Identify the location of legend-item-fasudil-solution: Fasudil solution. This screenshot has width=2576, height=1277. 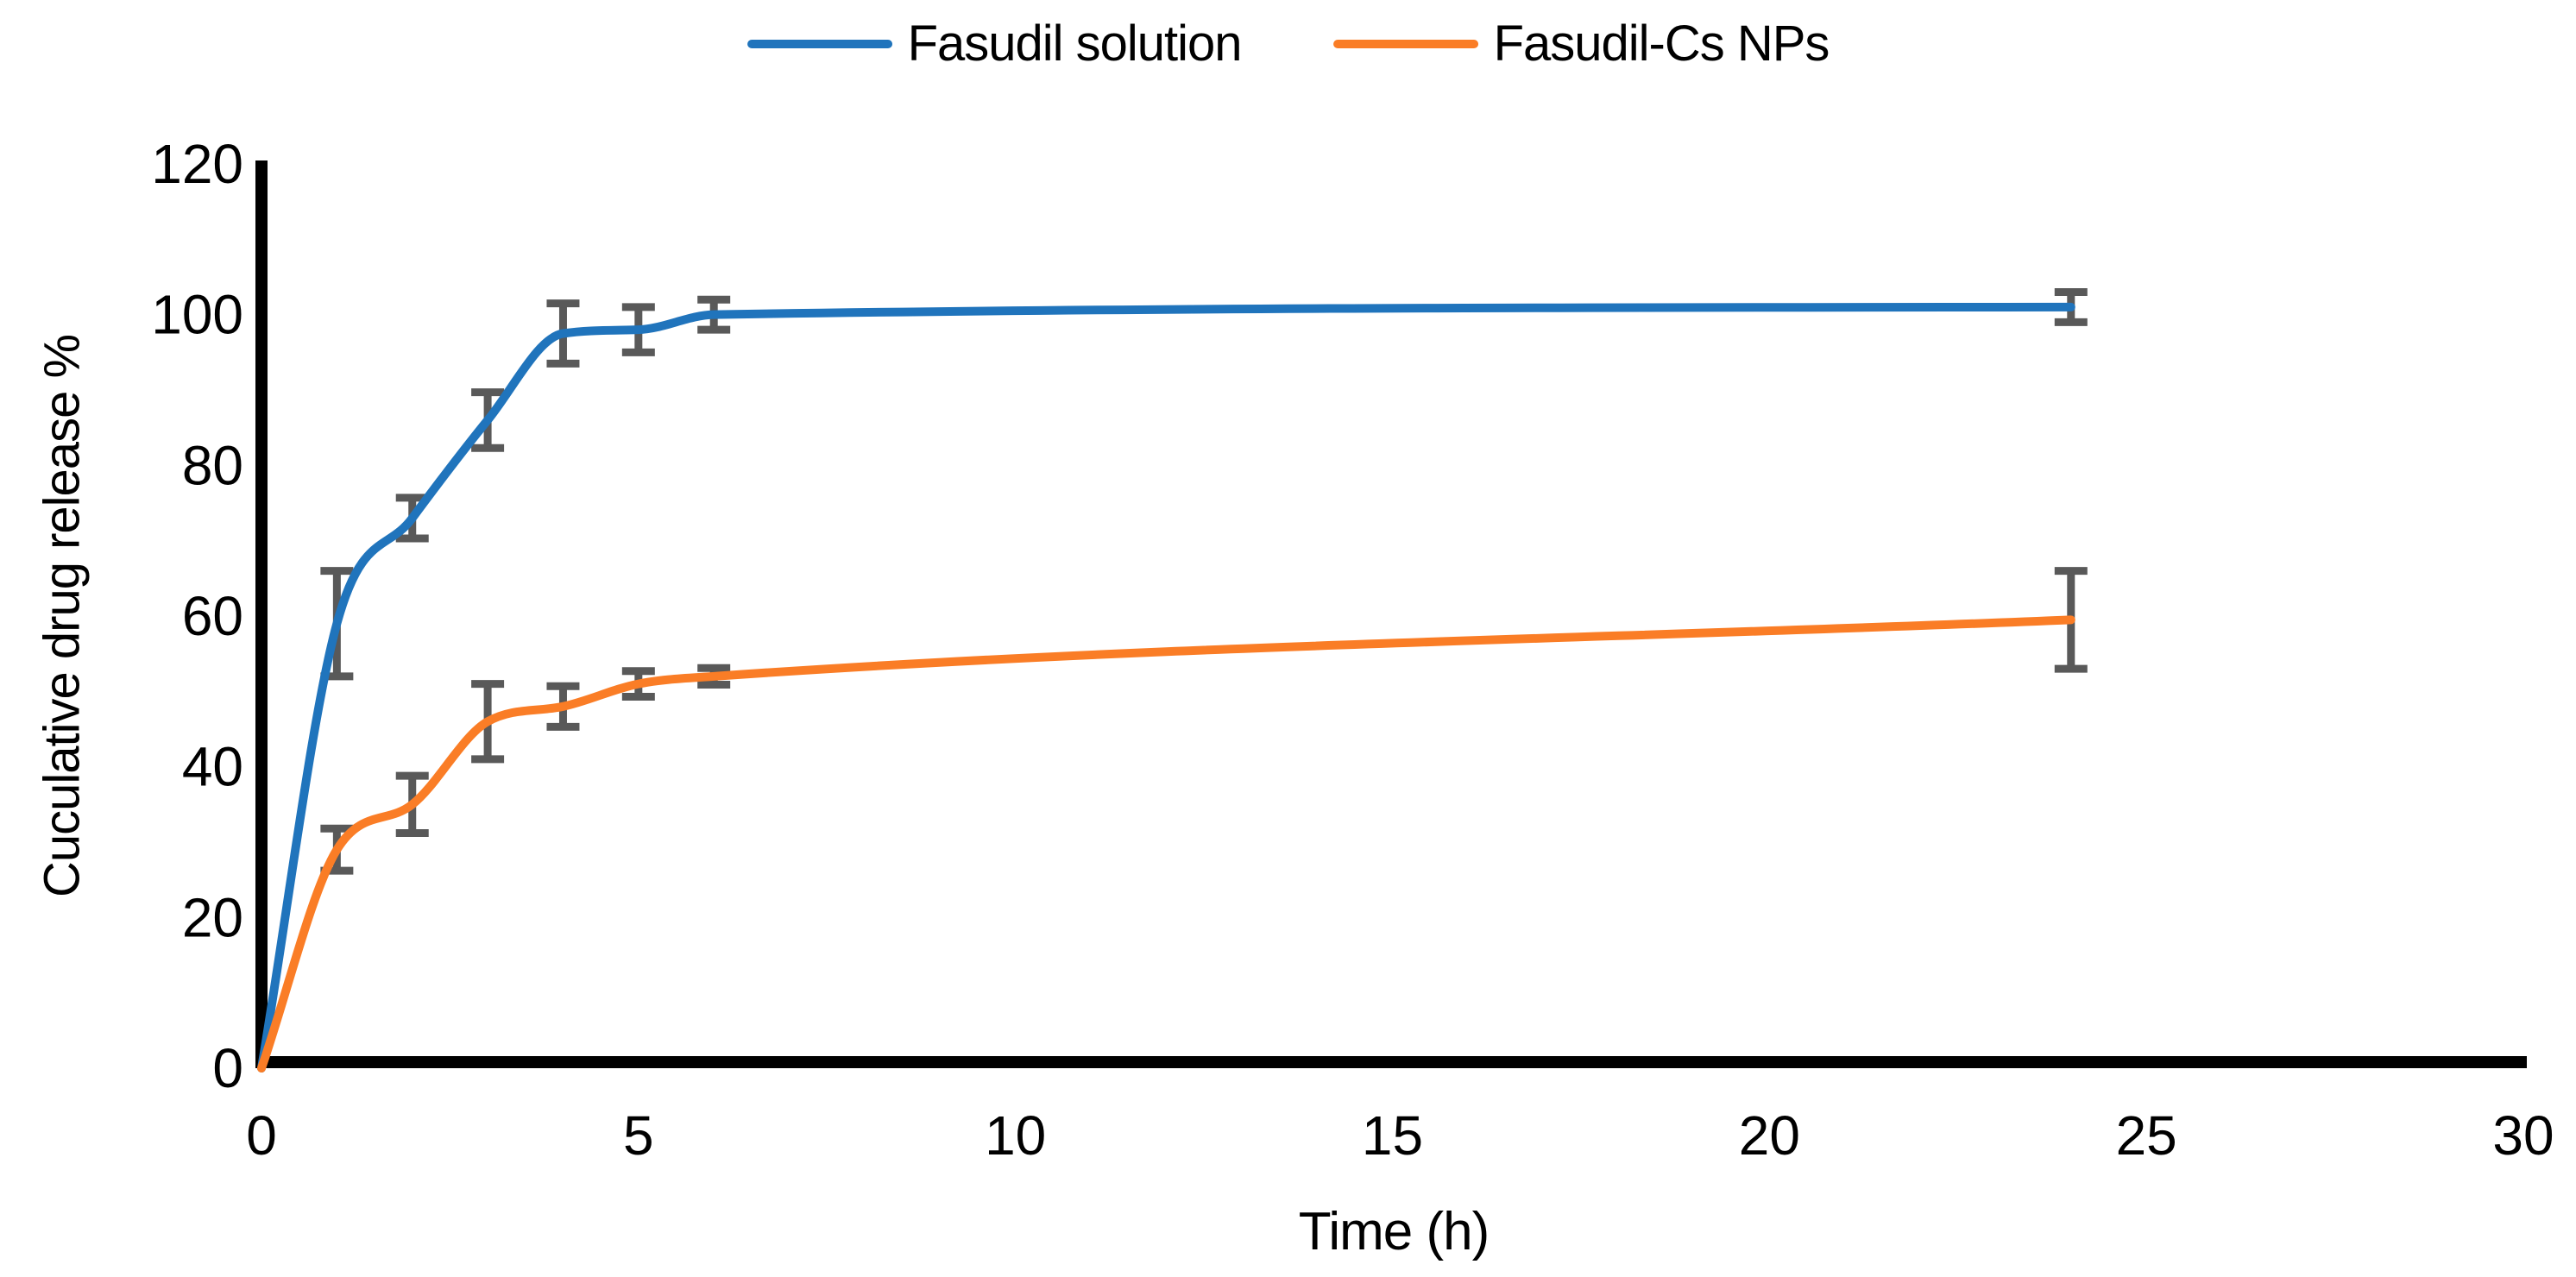
(995, 44).